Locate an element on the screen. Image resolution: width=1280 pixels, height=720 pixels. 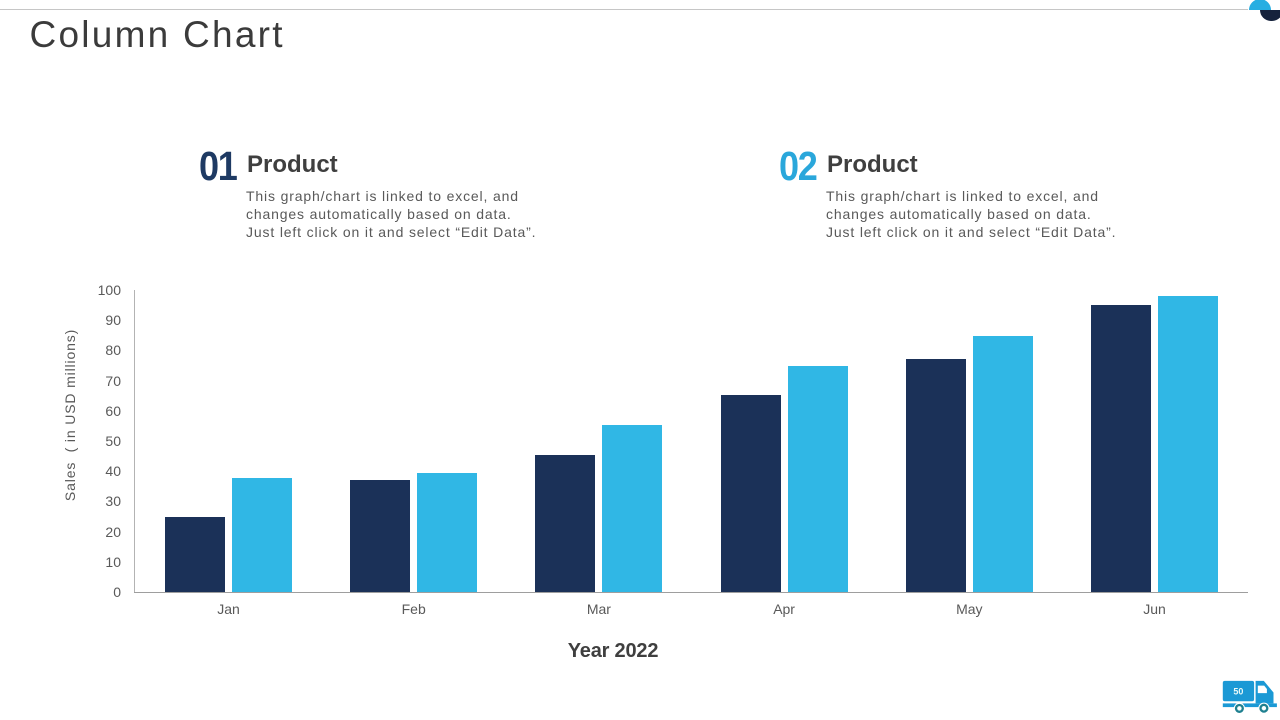
svg-text: 50 is located at coordinates (1238, 692).